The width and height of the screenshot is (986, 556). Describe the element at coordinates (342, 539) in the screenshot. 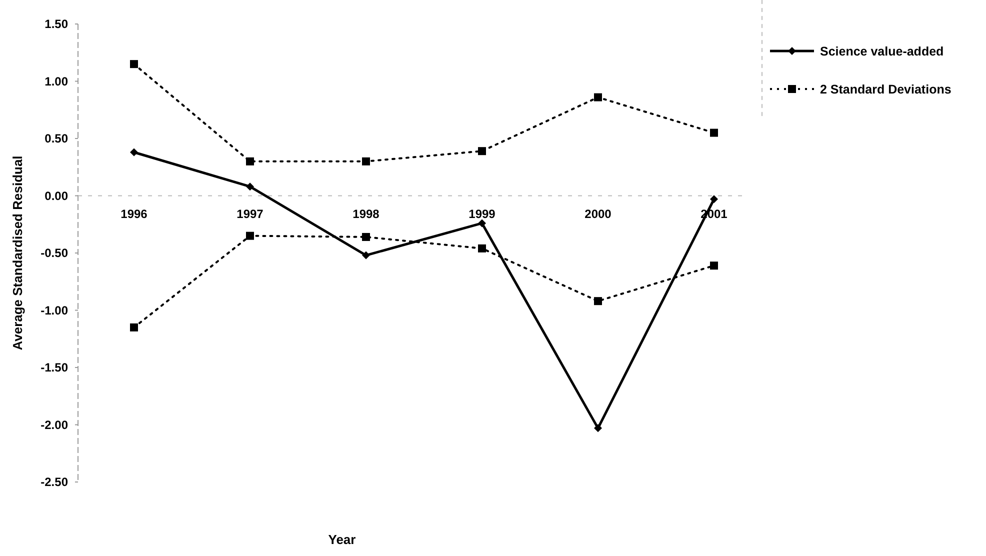

I see `x-axis-title: Year` at that location.